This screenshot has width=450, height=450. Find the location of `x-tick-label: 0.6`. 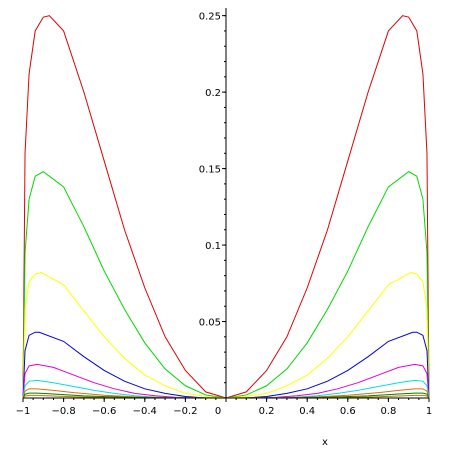

x-tick-label: 0.6 is located at coordinates (348, 411).